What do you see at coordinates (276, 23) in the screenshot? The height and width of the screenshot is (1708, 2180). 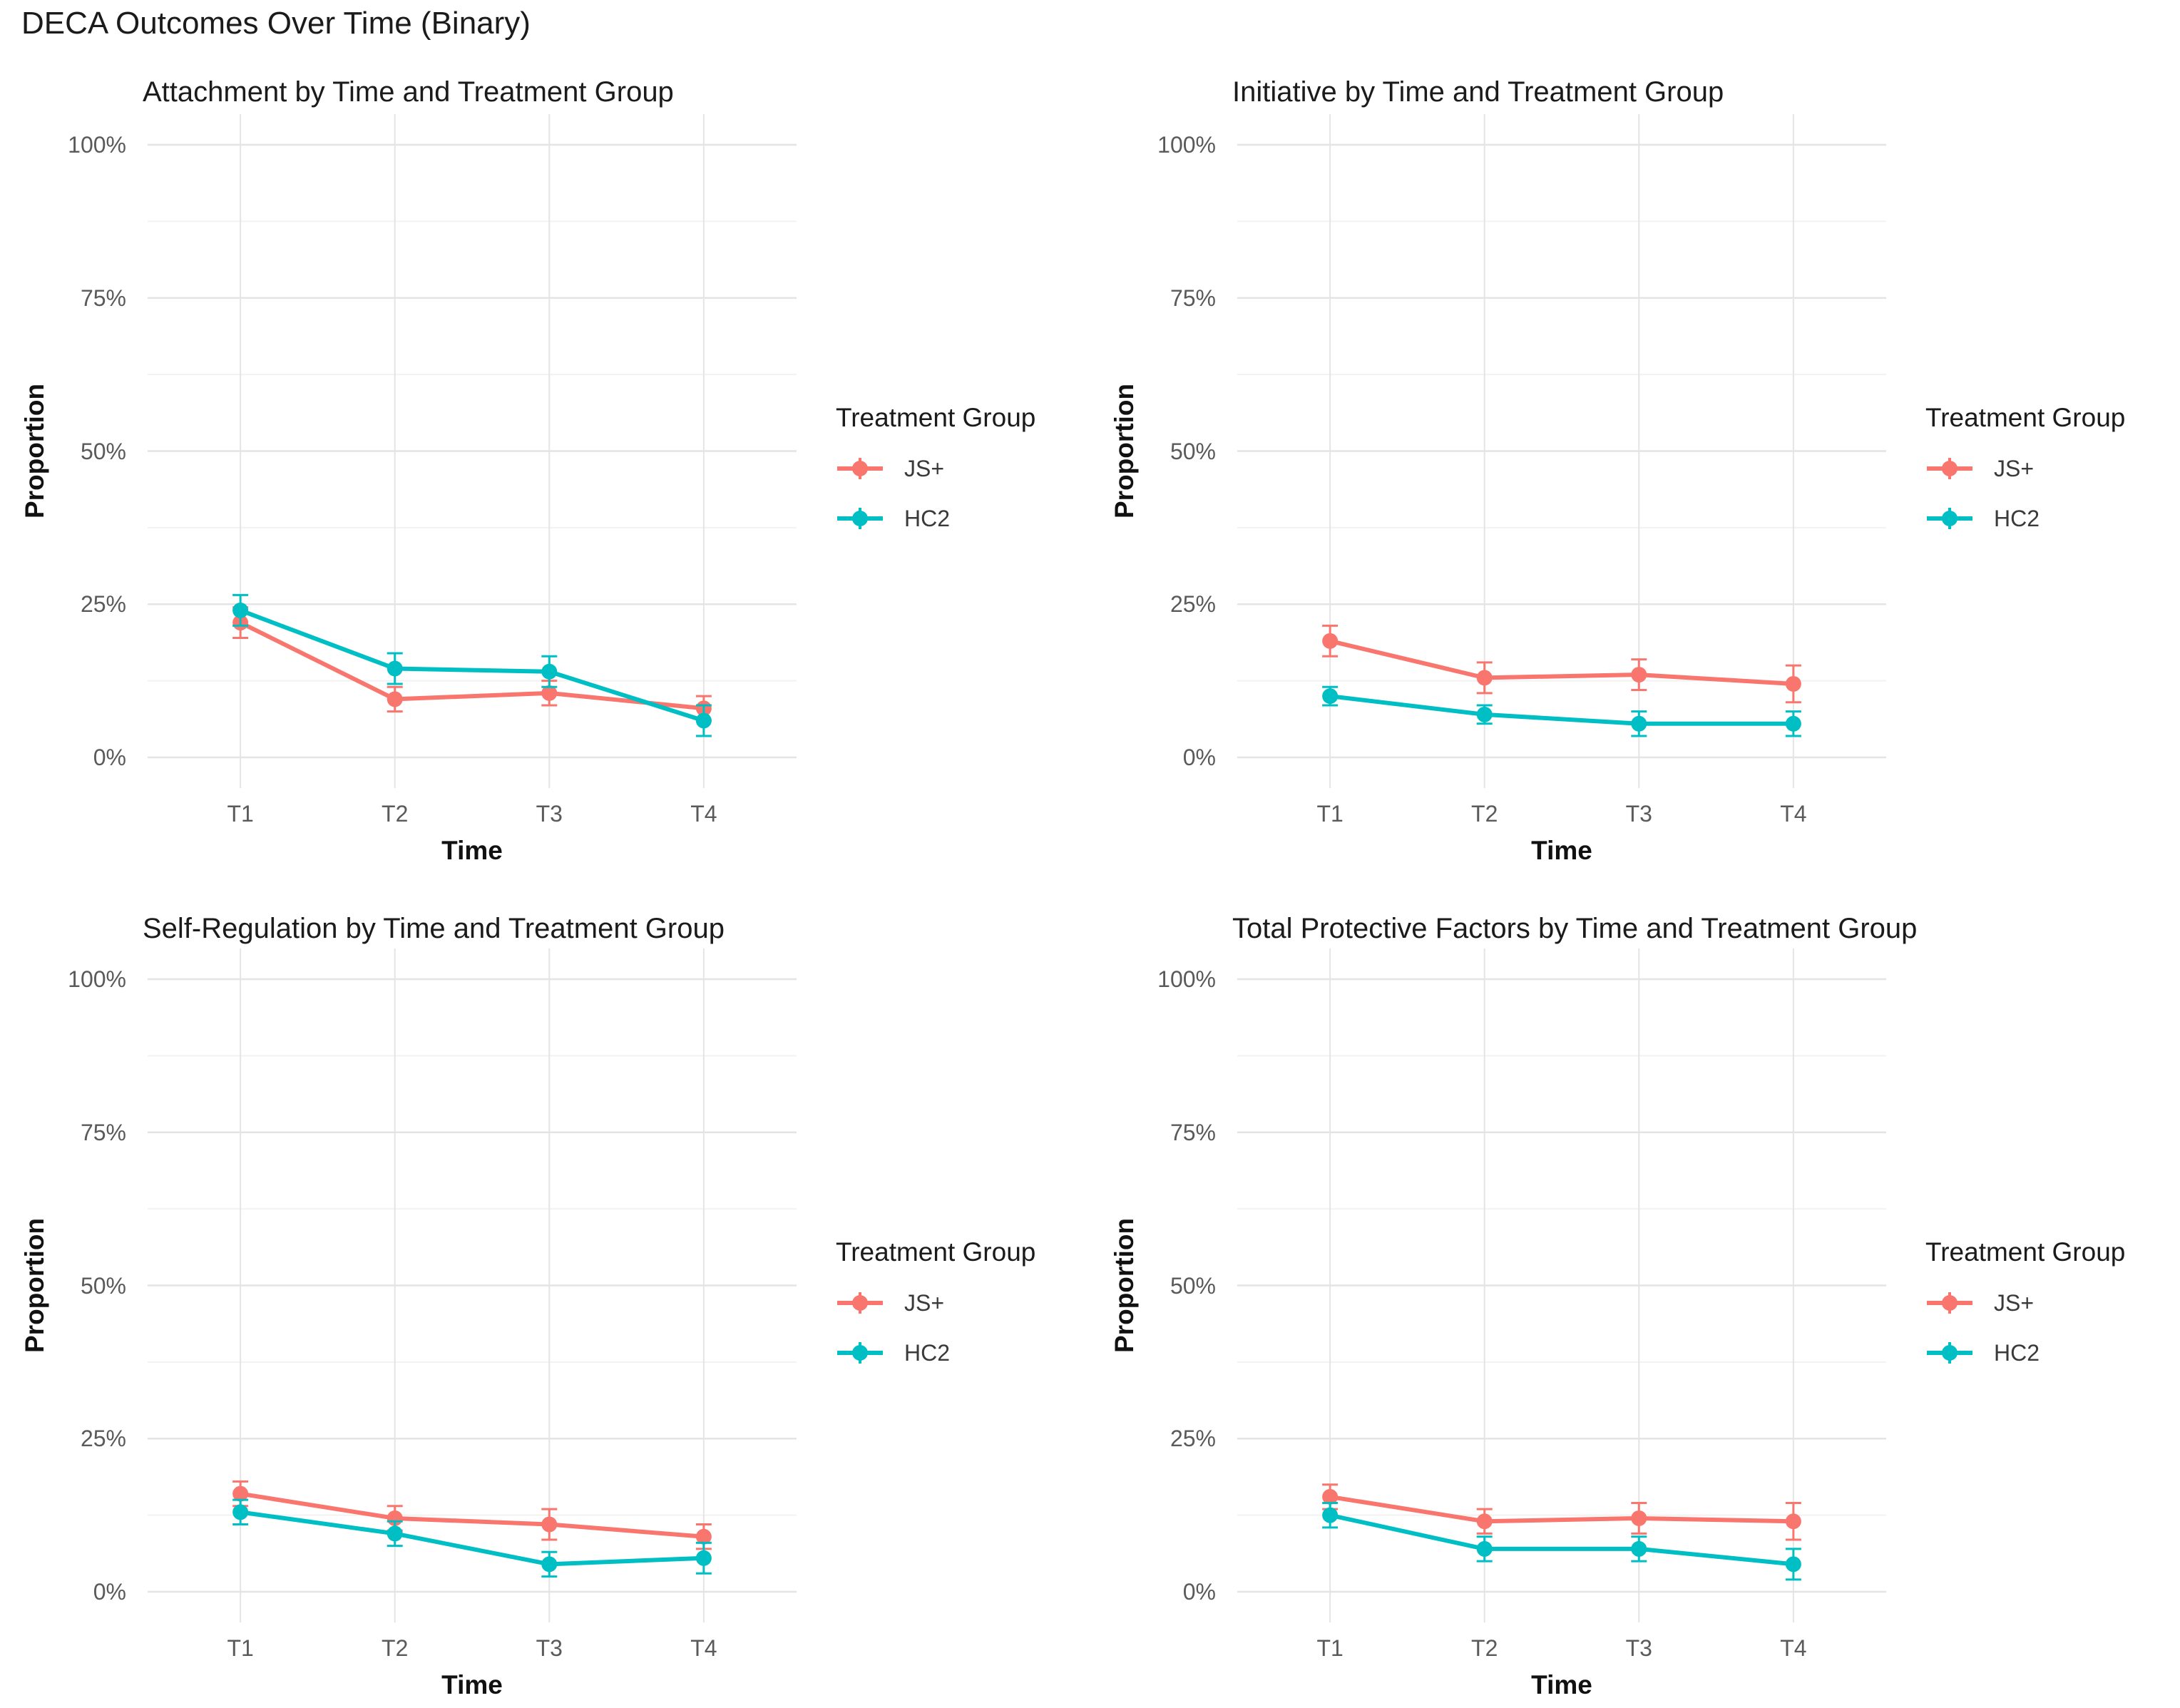 I see `figure-title: DECA Outcomes Over Time (Binary)` at bounding box center [276, 23].